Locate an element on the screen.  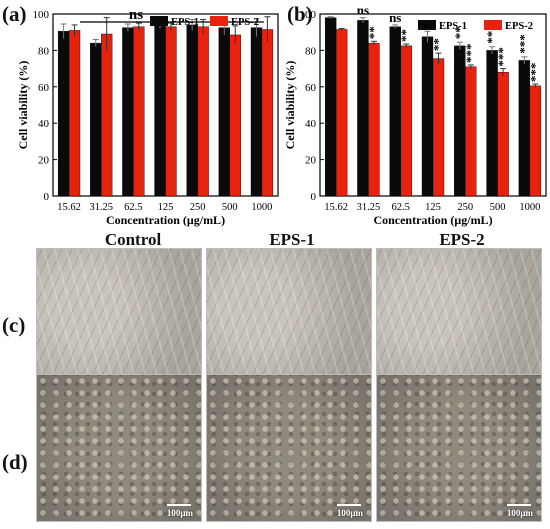
significance-label-eps1: * is located at coordinates (427, 25).